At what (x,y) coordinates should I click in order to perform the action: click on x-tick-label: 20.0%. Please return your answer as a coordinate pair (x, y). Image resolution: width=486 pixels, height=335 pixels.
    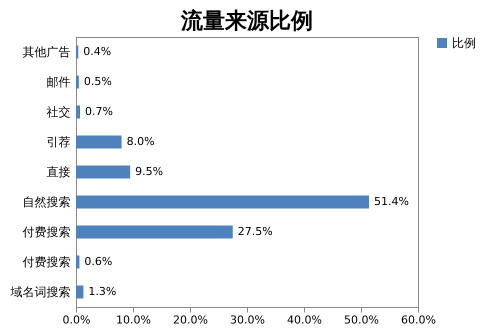
    Looking at the image, I should click on (190, 320).